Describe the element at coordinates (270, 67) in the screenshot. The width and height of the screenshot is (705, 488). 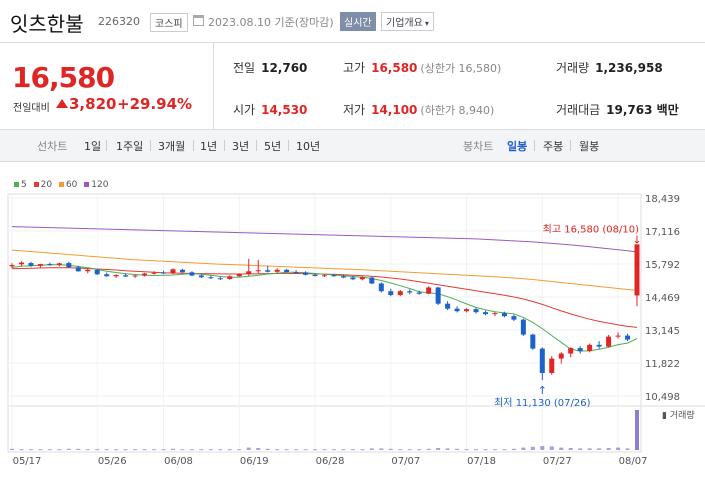
I see `stat-prev-close: 전일 12,760` at that location.